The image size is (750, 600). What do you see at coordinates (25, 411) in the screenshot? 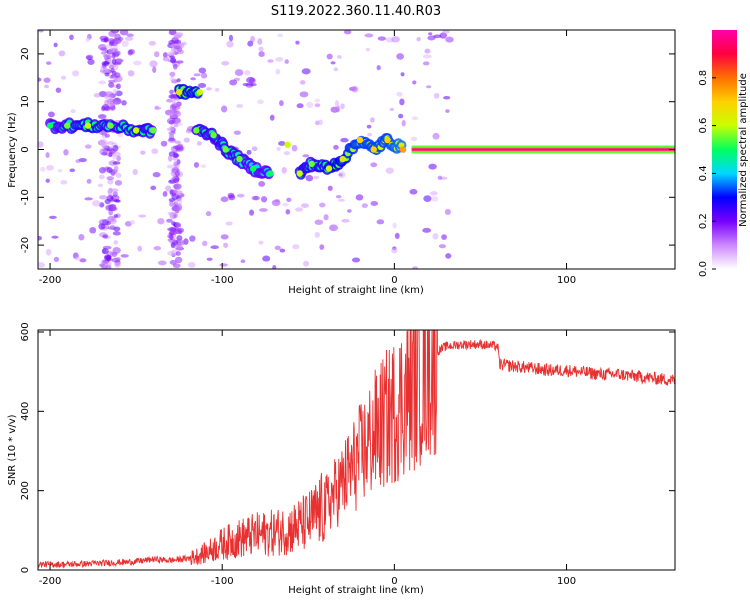
I see `snr-y-tick-label: 400` at bounding box center [25, 411].